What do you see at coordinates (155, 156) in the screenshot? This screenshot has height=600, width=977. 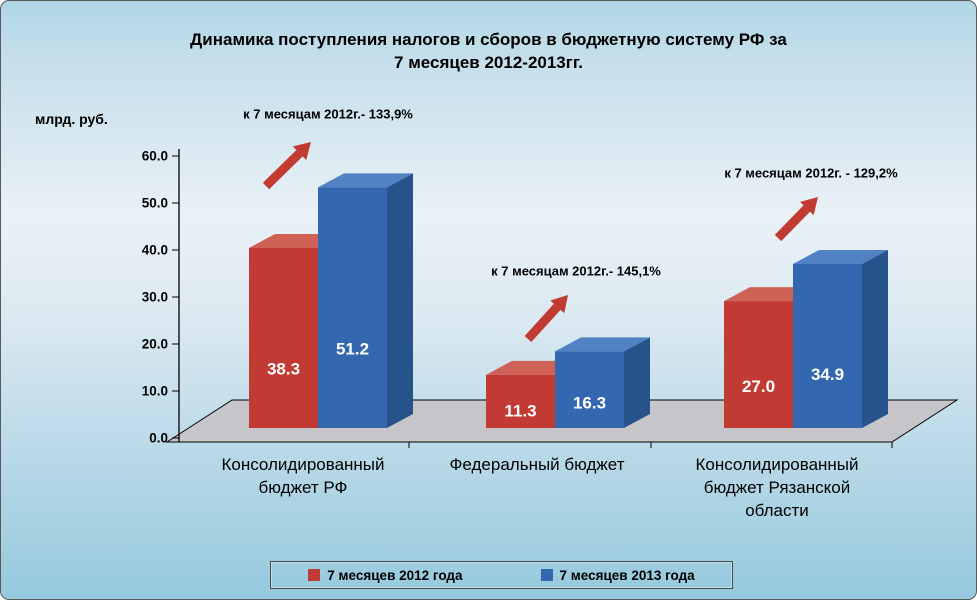 I see `y-axis-tick-label: 60.0` at bounding box center [155, 156].